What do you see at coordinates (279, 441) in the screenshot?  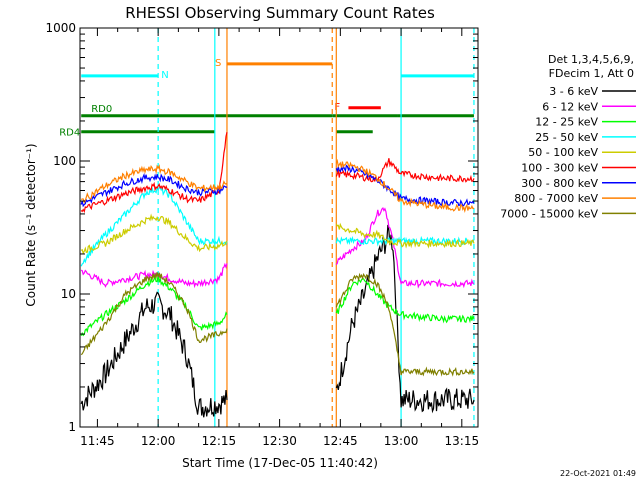 I see `x-tick-label-3: 12:30` at bounding box center [279, 441].